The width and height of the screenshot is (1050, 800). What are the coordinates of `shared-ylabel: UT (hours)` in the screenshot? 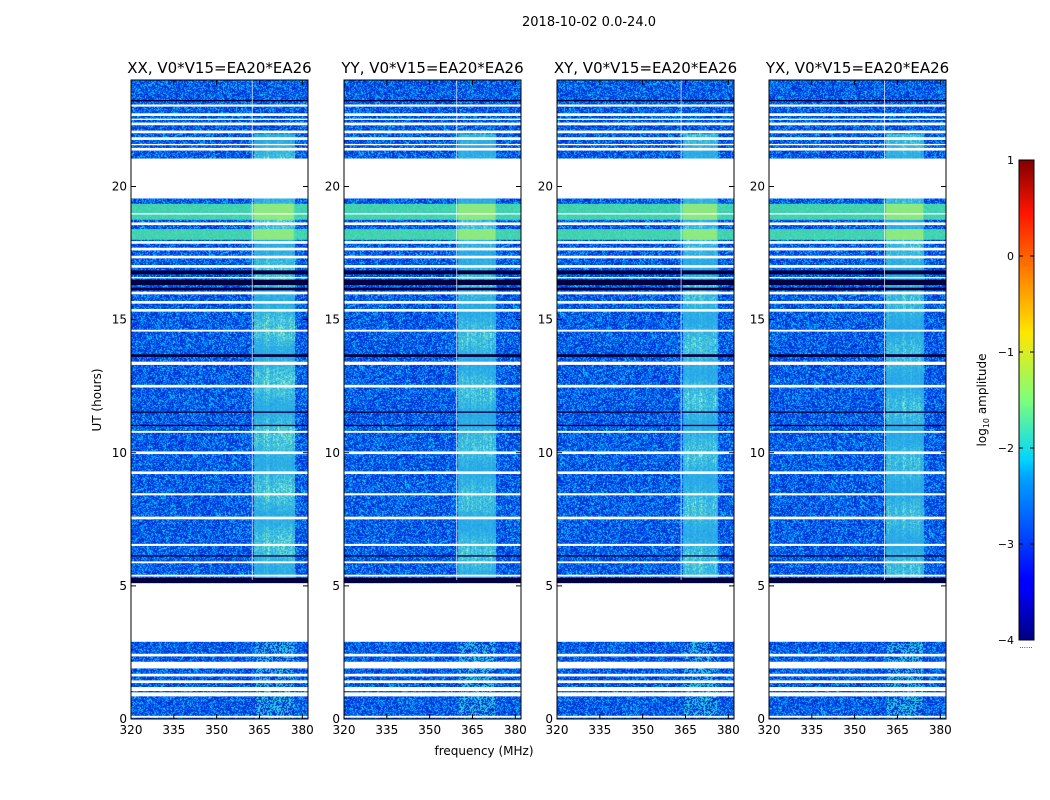 It's located at (97, 399).